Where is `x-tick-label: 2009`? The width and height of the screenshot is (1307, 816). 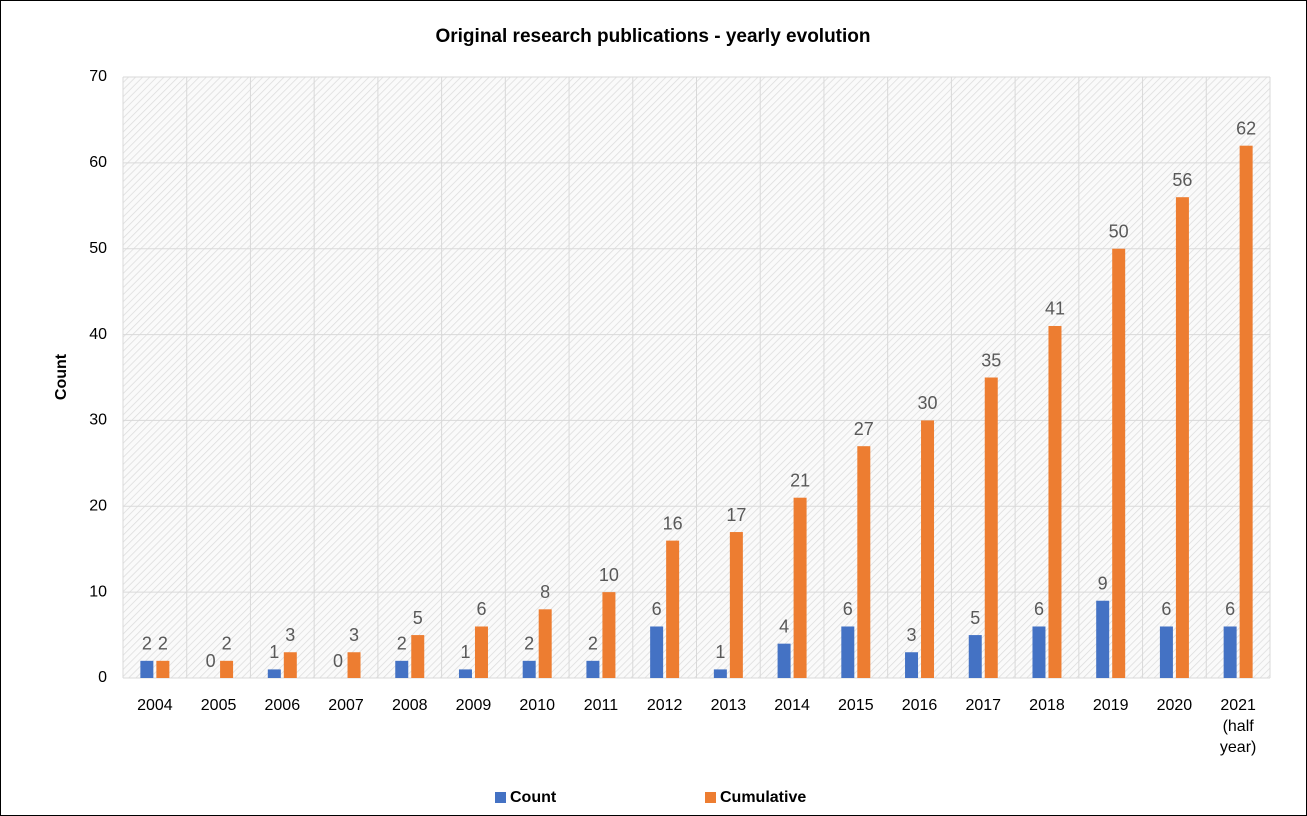
x-tick-label: 2009 is located at coordinates (473, 705).